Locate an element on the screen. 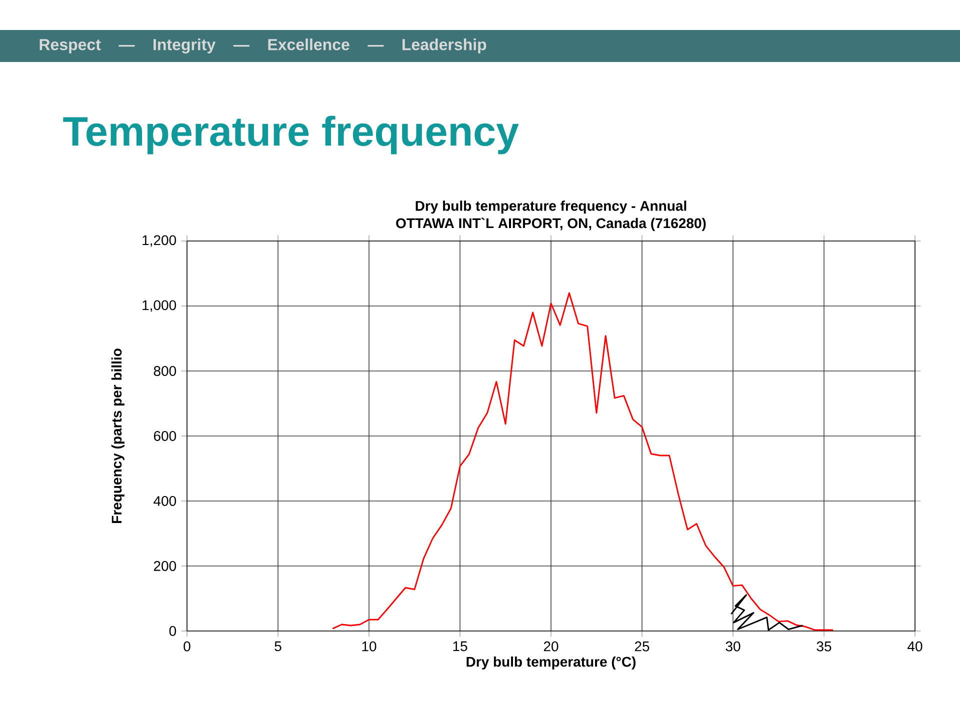 The image size is (960, 721). x-axis-title: Dry bulb temperature (°C) is located at coordinates (551, 663).